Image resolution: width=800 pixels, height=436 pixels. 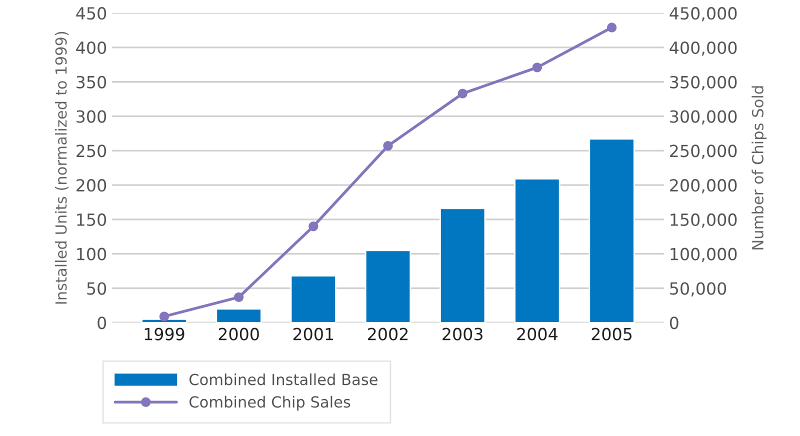 What do you see at coordinates (102, 323) in the screenshot?
I see `y-tick-label: 0` at bounding box center [102, 323].